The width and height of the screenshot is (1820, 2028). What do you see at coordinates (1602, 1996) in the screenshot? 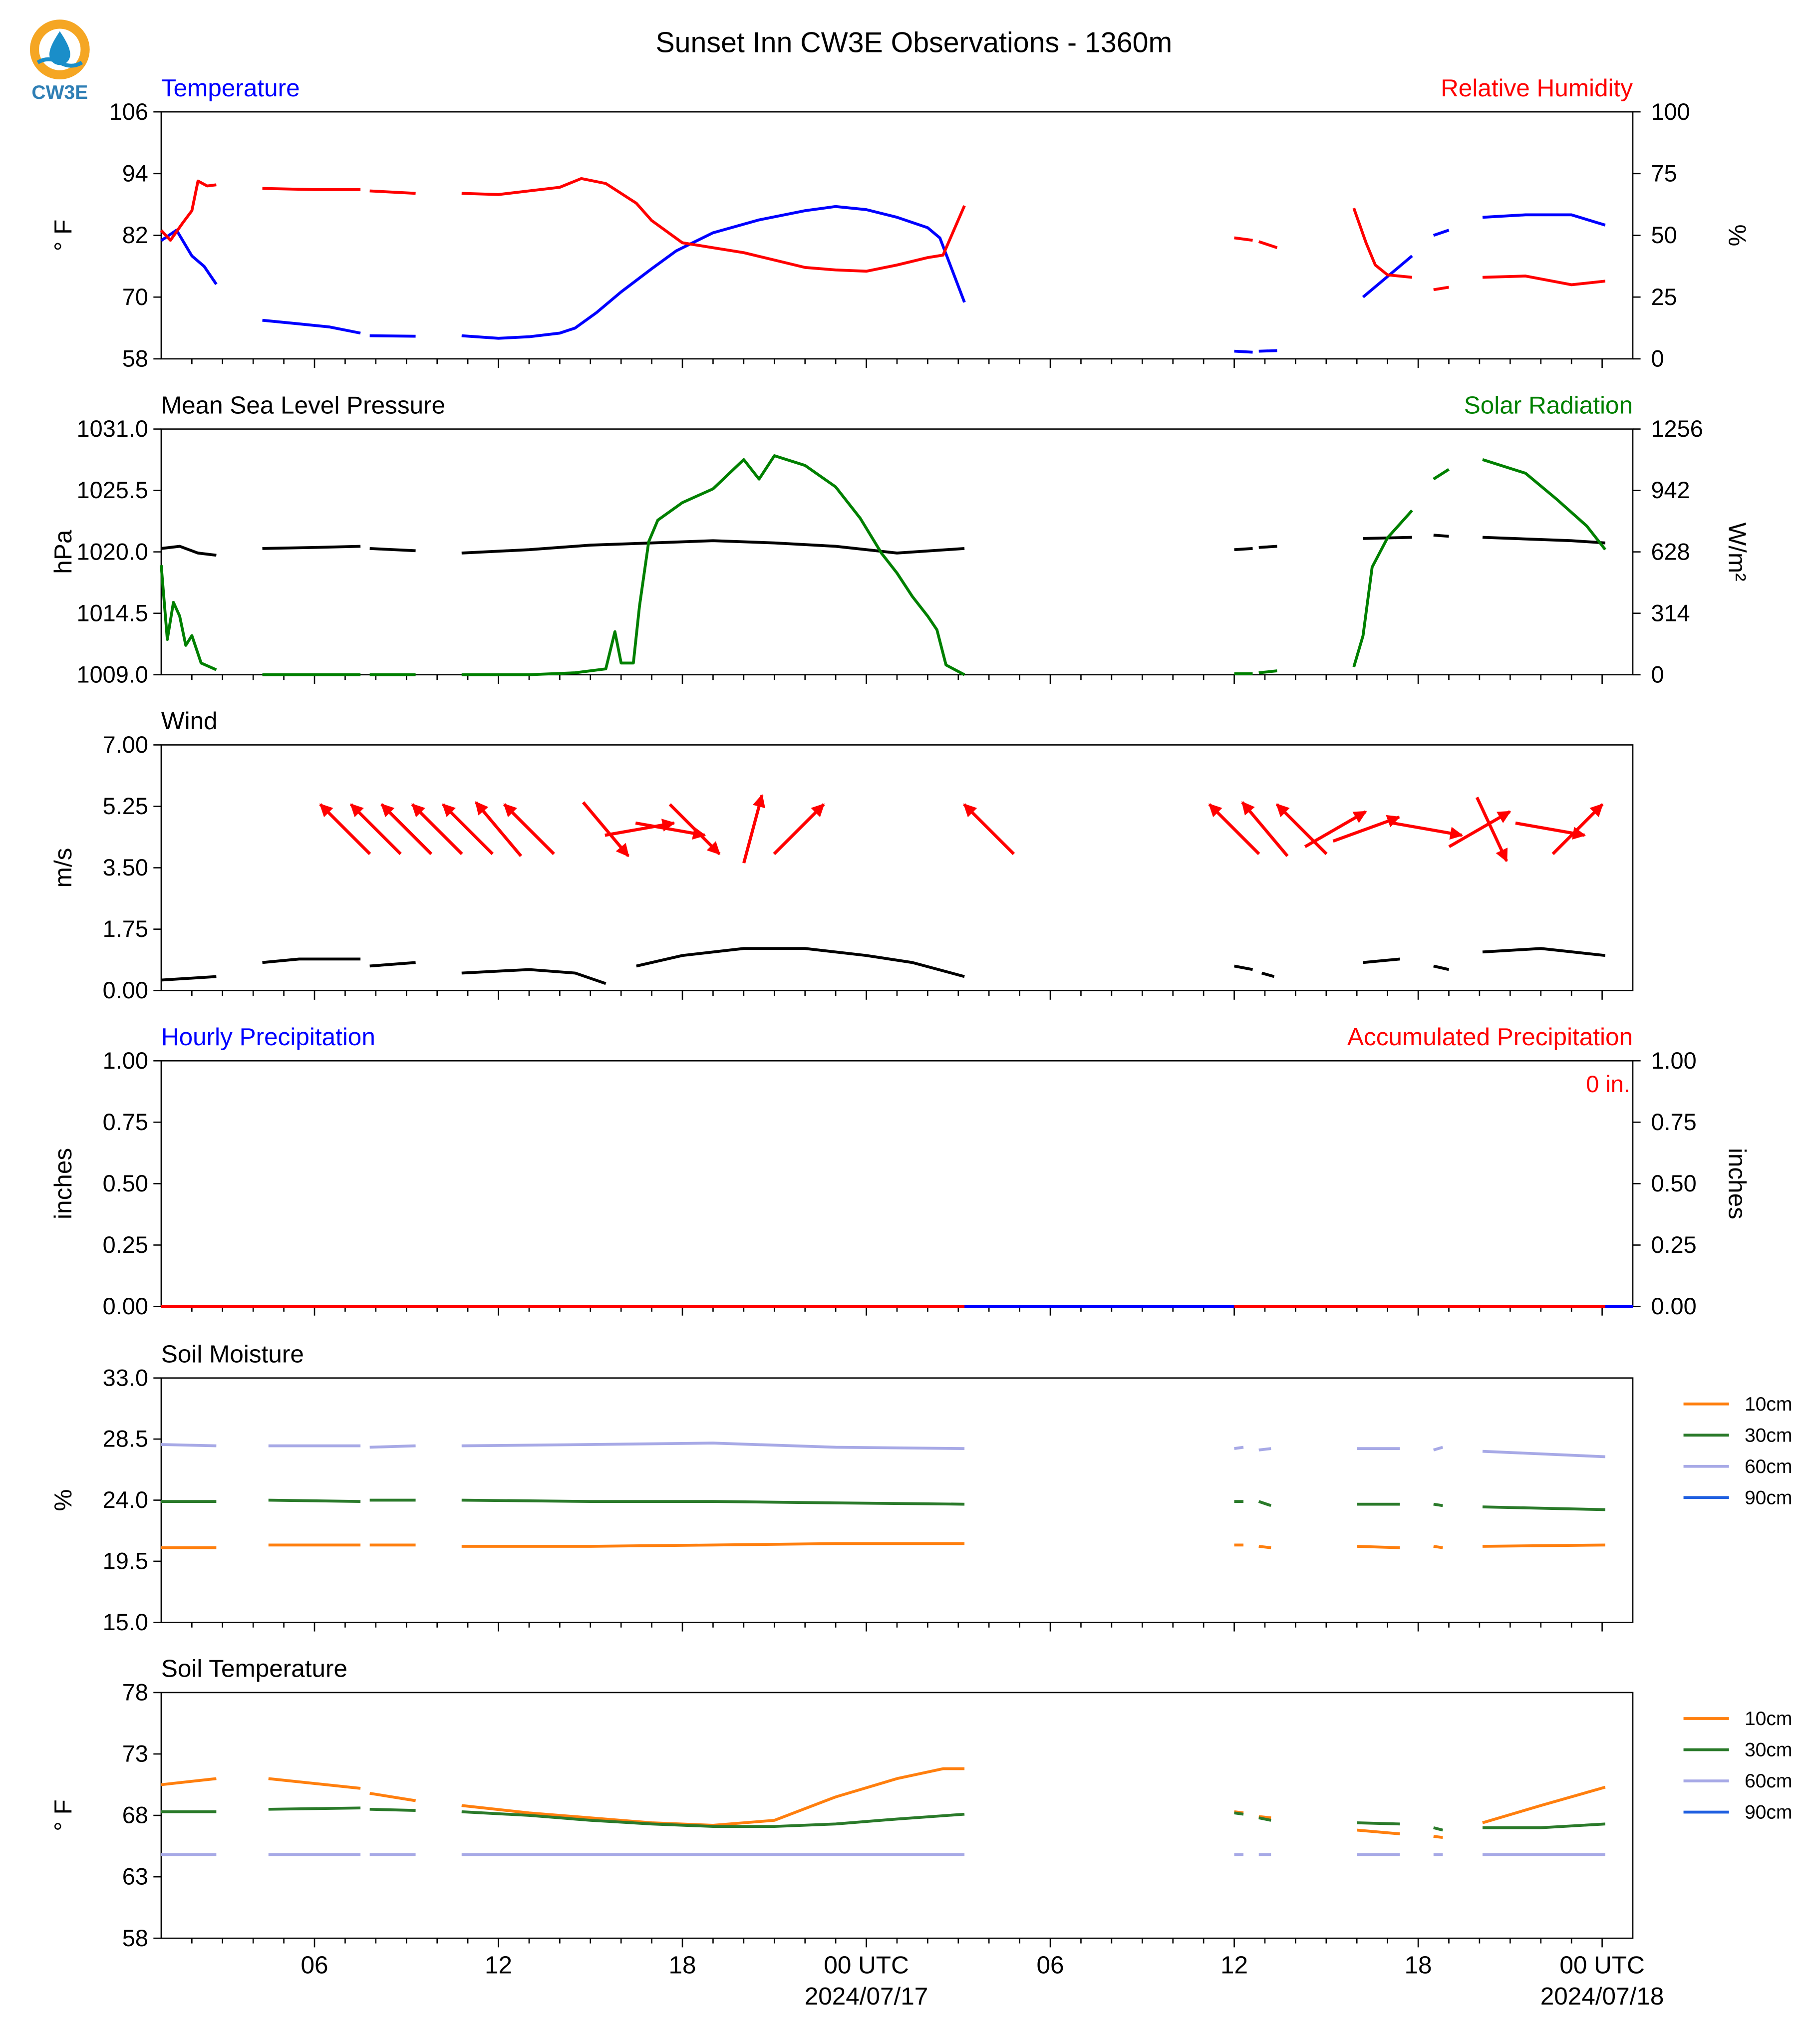
I see `x-date-label: 2024/07/18` at bounding box center [1602, 1996].